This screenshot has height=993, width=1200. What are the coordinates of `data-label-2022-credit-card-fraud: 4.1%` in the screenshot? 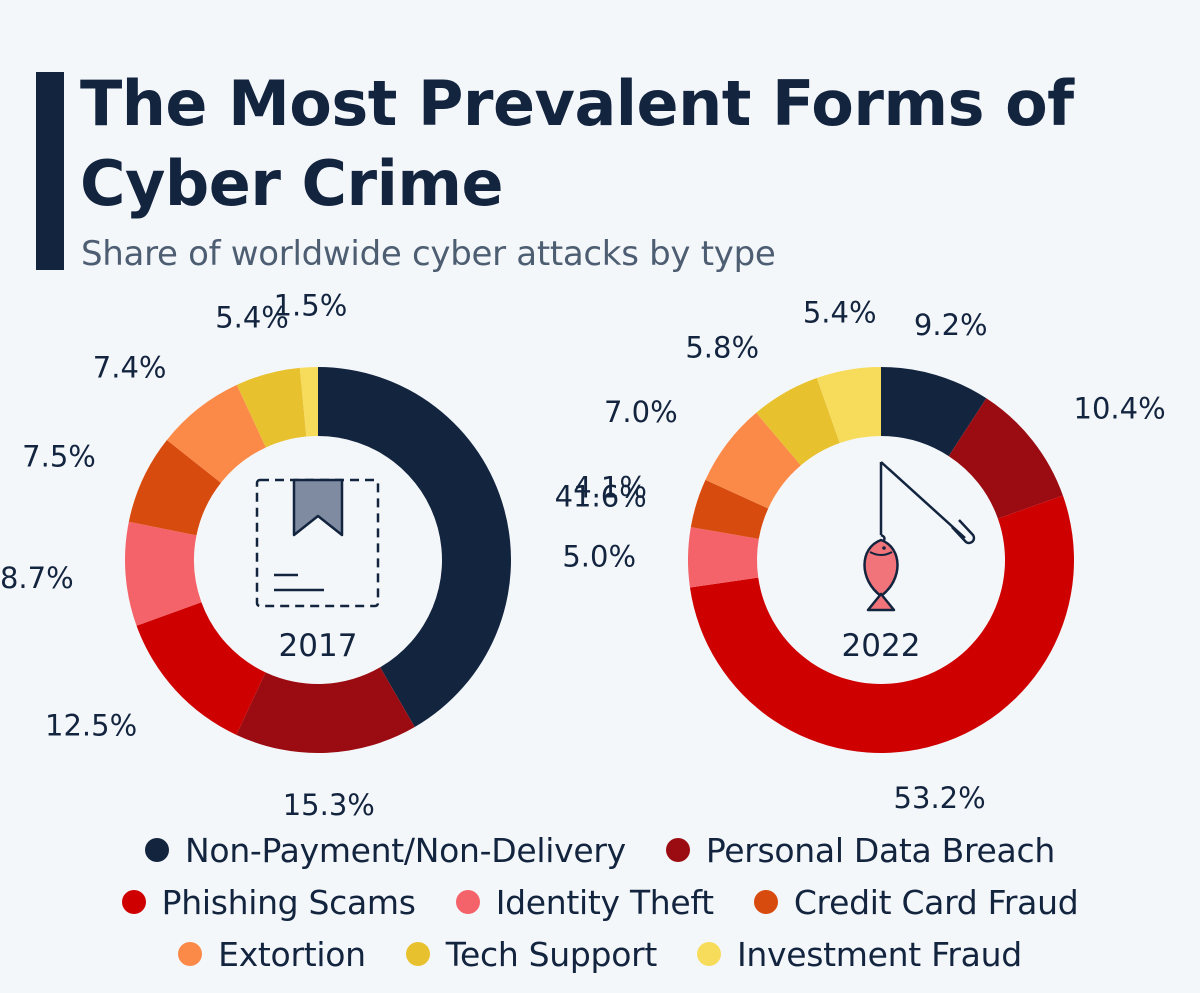 It's located at (610, 488).